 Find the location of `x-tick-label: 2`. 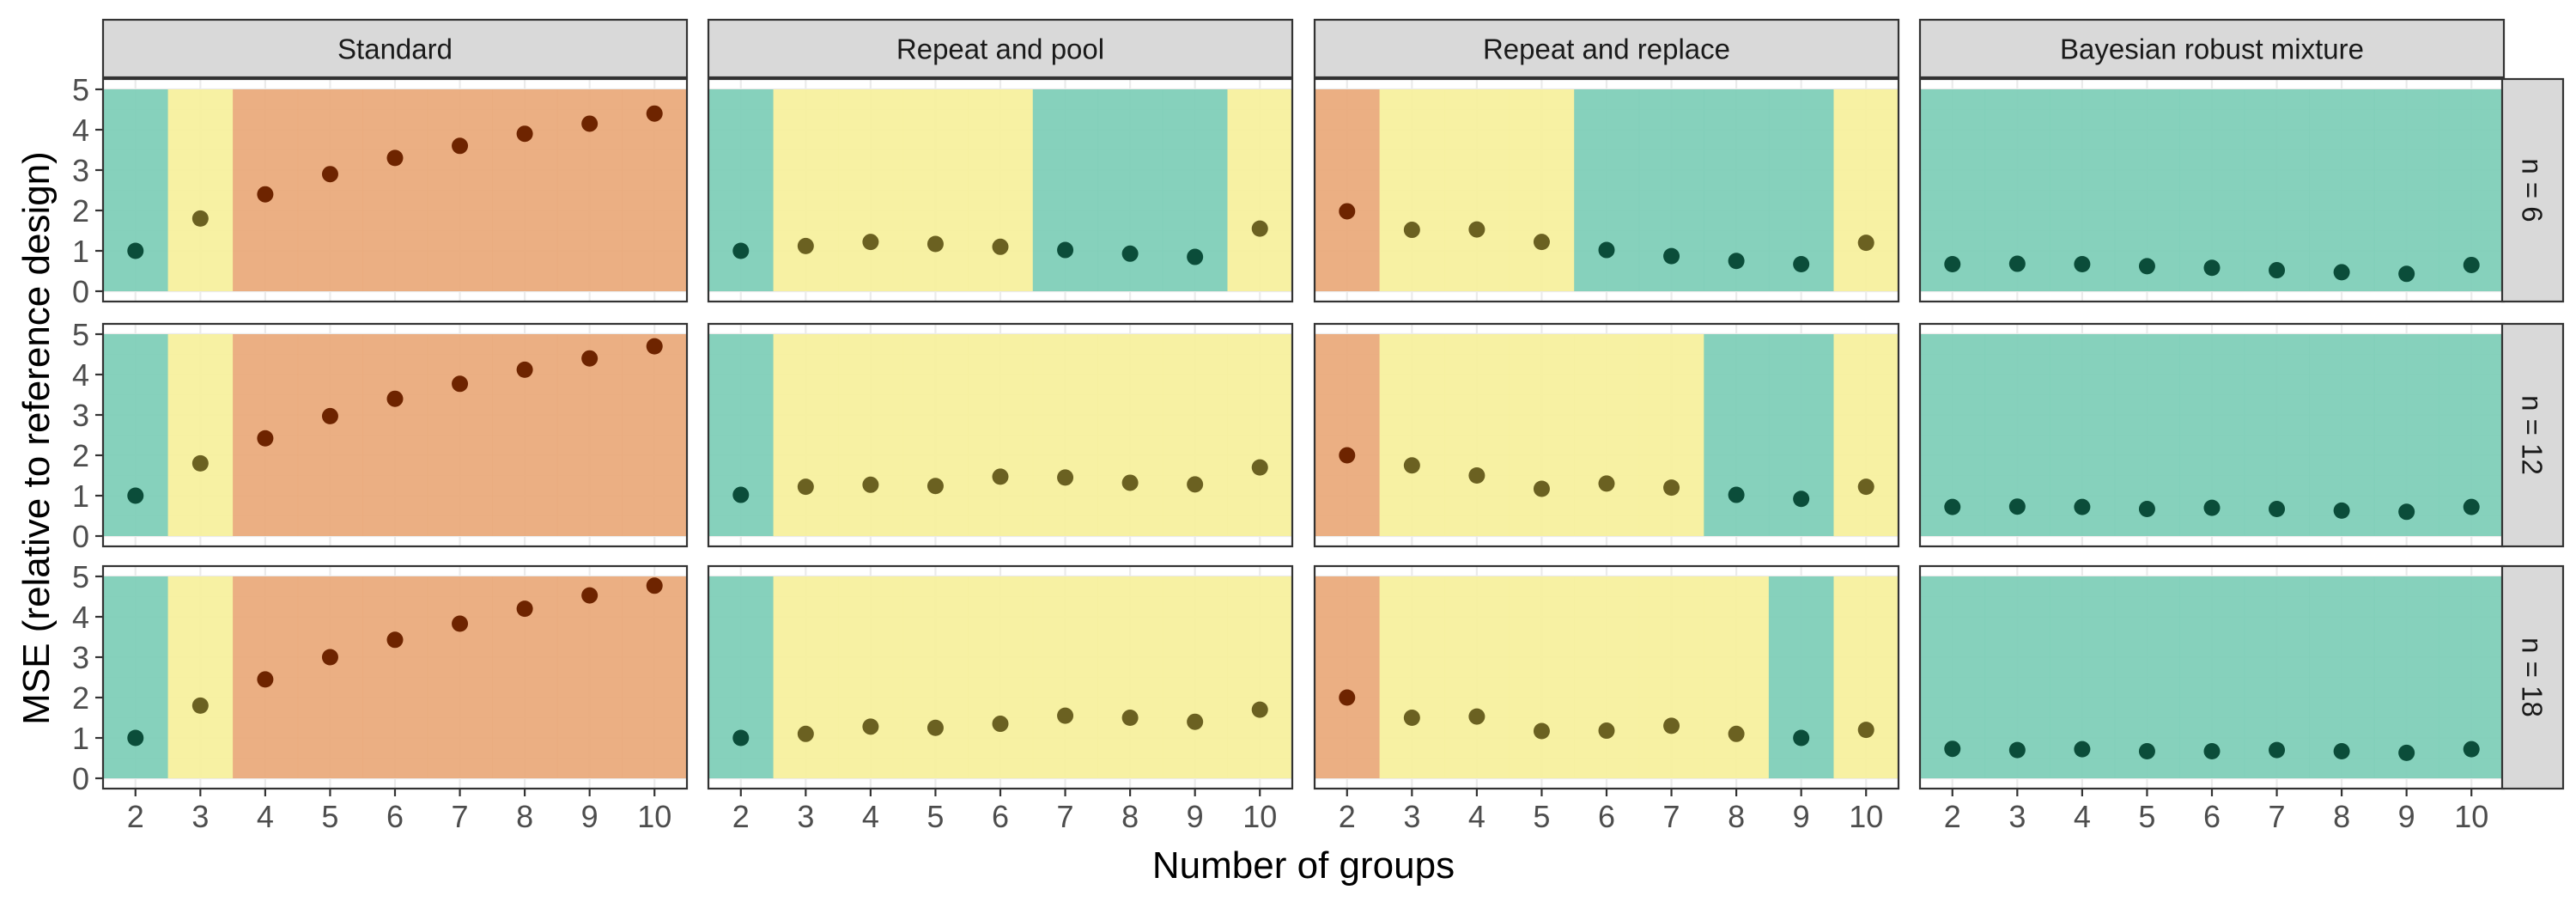

x-tick-label: 2 is located at coordinates (1953, 816).